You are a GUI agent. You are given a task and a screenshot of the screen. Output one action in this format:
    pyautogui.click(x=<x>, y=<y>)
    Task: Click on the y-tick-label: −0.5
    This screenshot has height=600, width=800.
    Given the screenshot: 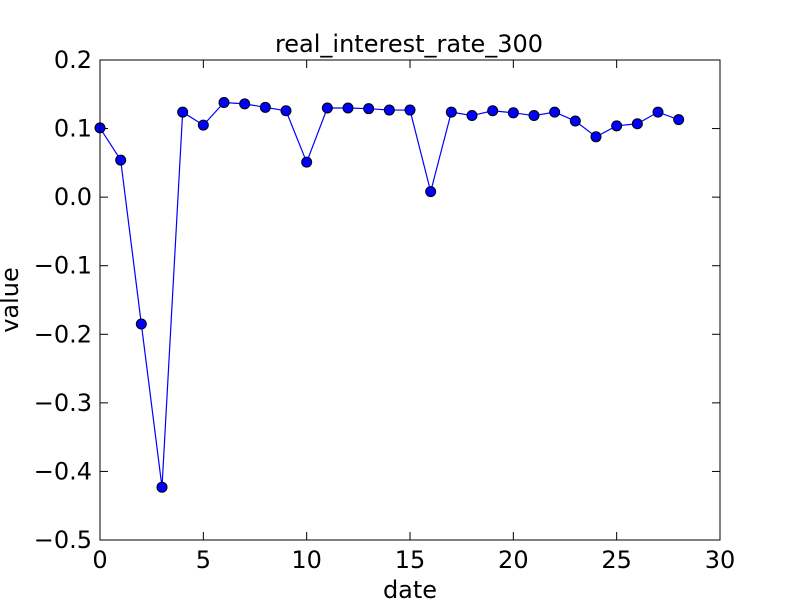 What is the action you would take?
    pyautogui.click(x=63, y=540)
    